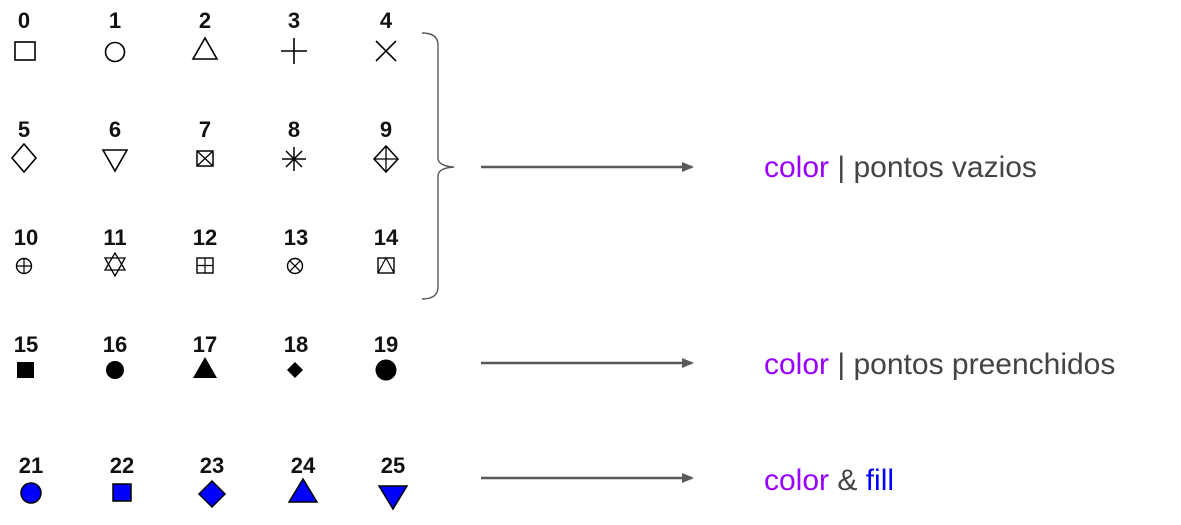  I want to click on pch-item-5: 5, so click(24, 145).